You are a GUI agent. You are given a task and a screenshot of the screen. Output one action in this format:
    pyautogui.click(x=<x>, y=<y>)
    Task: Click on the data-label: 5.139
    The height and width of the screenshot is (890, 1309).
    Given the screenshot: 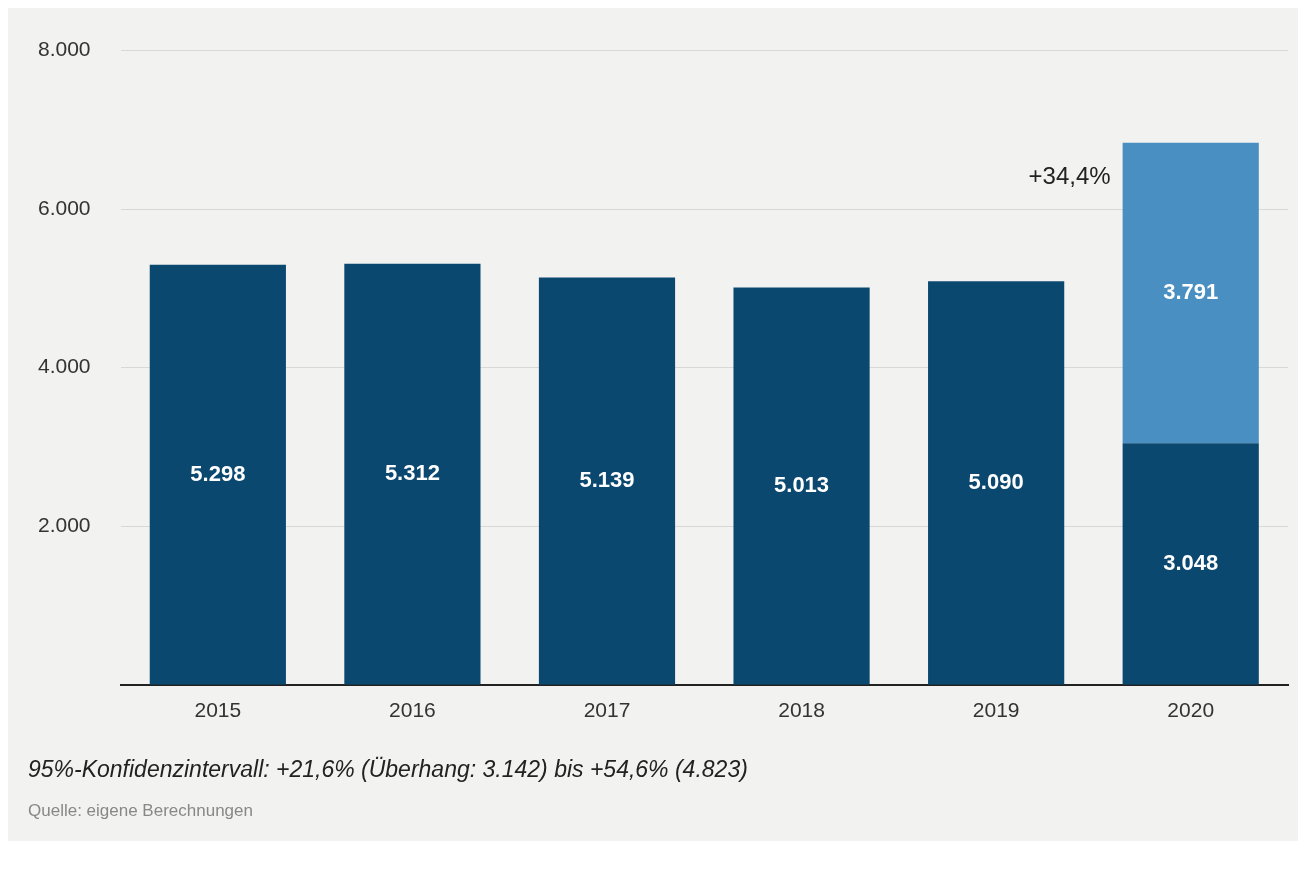 What is the action you would take?
    pyautogui.click(x=607, y=480)
    